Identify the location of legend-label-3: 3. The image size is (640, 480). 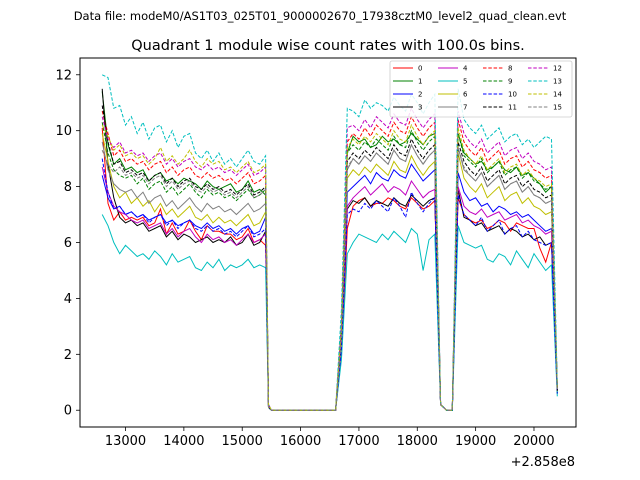
(420, 108).